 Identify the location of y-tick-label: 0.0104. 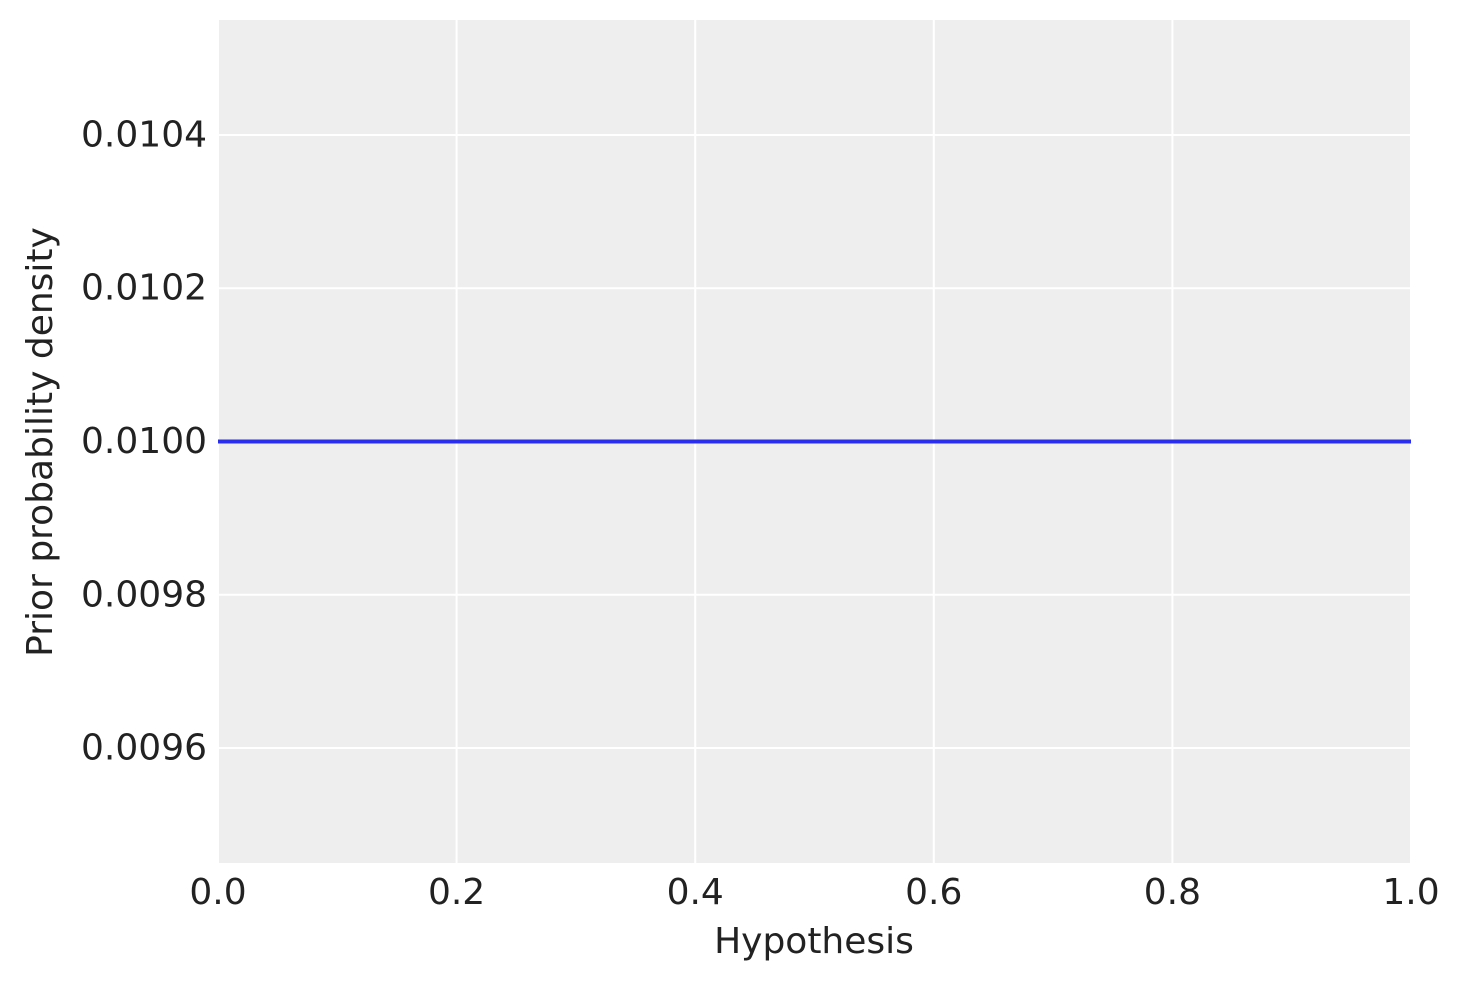
(144, 134).